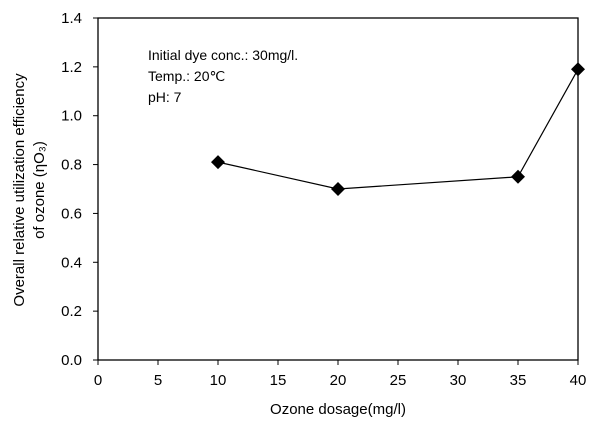 This screenshot has height=426, width=595. I want to click on x-tick-label: 20, so click(338, 380).